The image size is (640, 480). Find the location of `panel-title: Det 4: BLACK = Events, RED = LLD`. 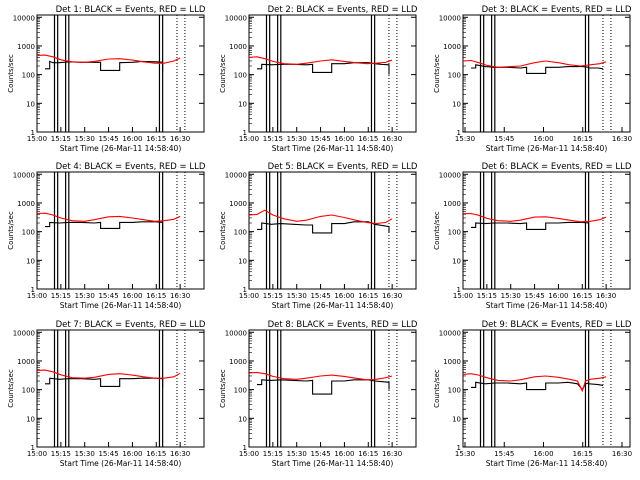

panel-title: Det 4: BLACK = Events, RED = LLD is located at coordinates (131, 167).